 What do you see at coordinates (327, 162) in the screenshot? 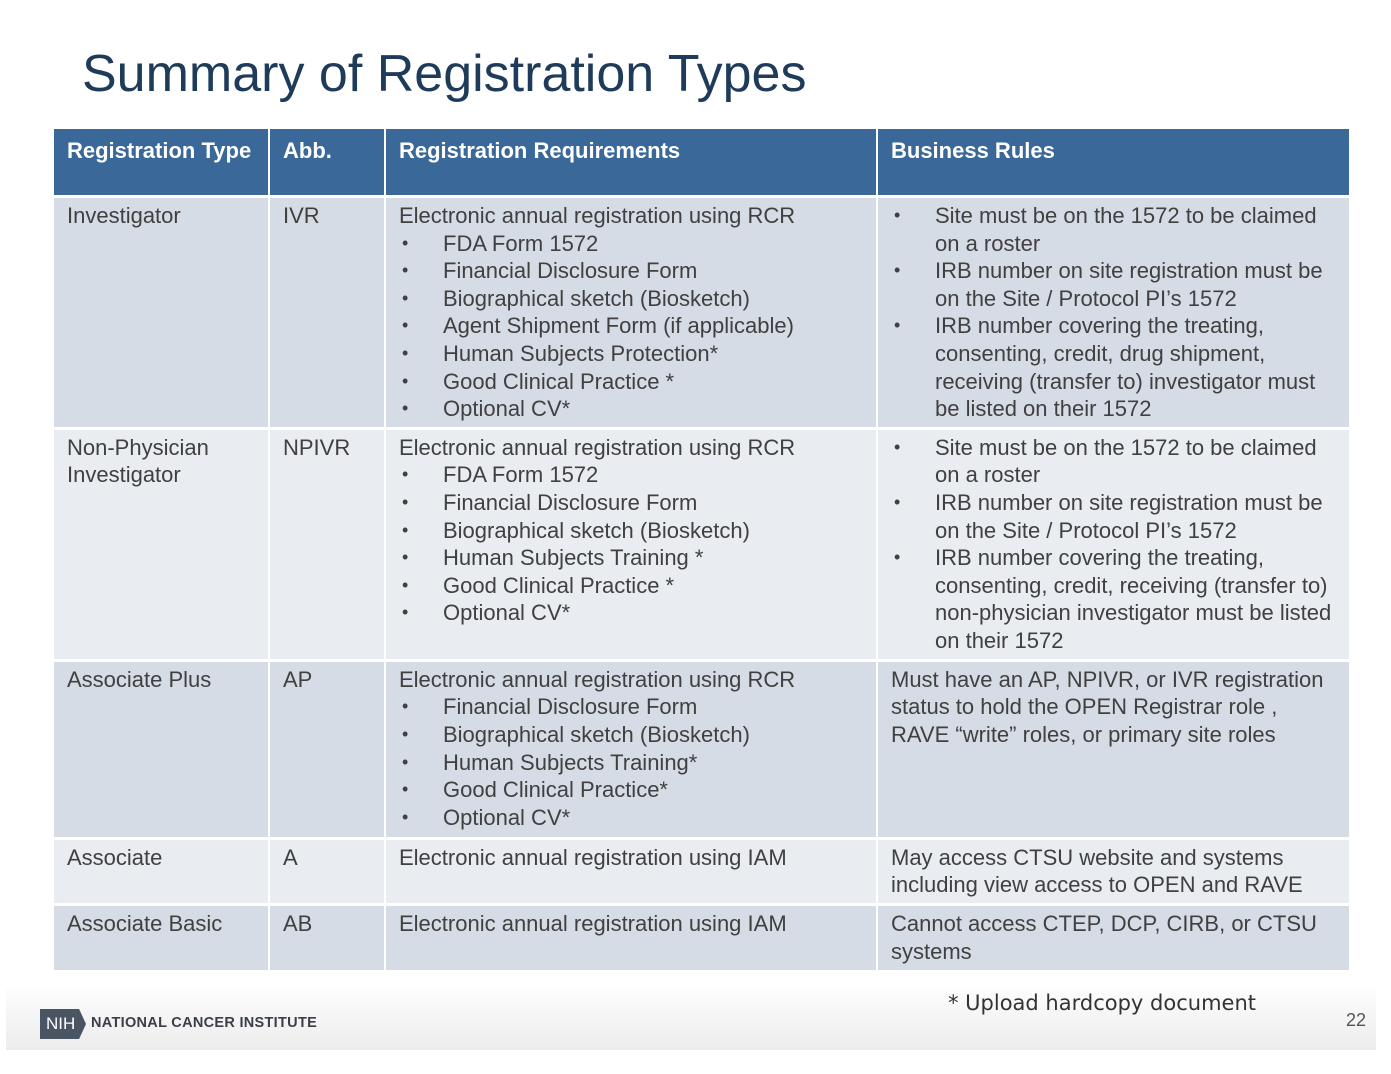
I see `column-header: Abb.` at bounding box center [327, 162].